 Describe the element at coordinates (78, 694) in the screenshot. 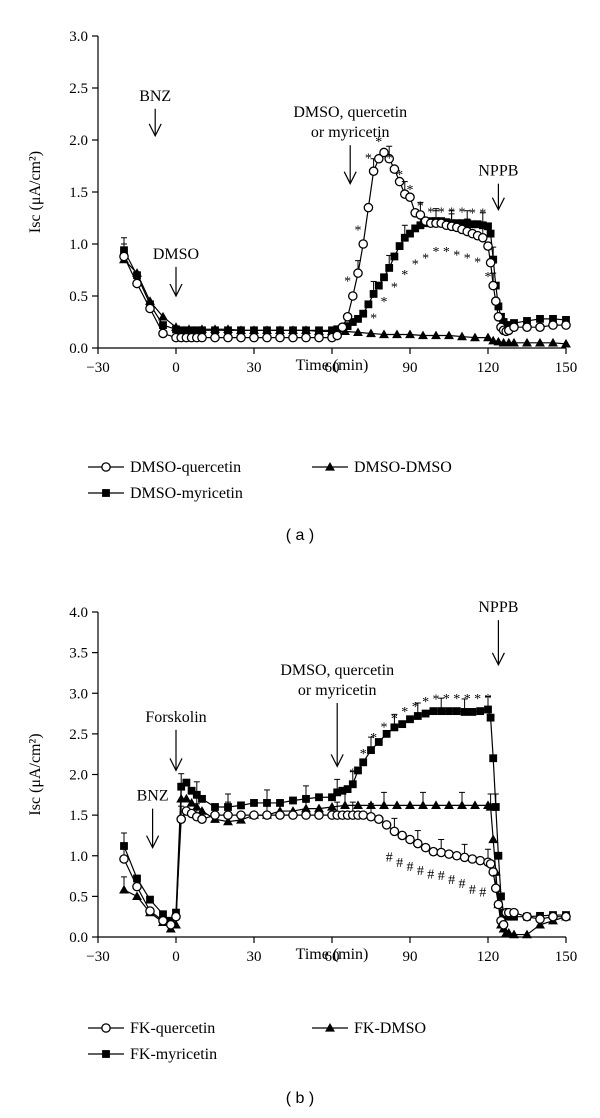

I see `y-tick-label: 3.0` at that location.